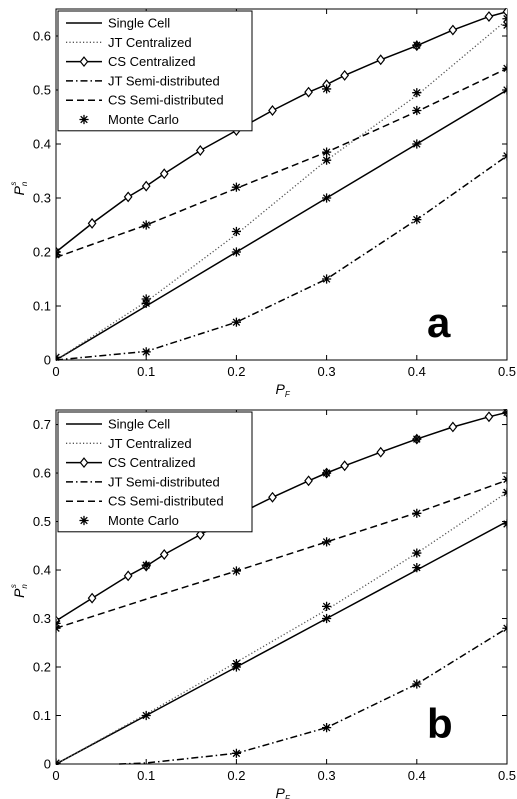  What do you see at coordinates (151, 462) in the screenshot?
I see `legend-label: CS Centralized` at bounding box center [151, 462].